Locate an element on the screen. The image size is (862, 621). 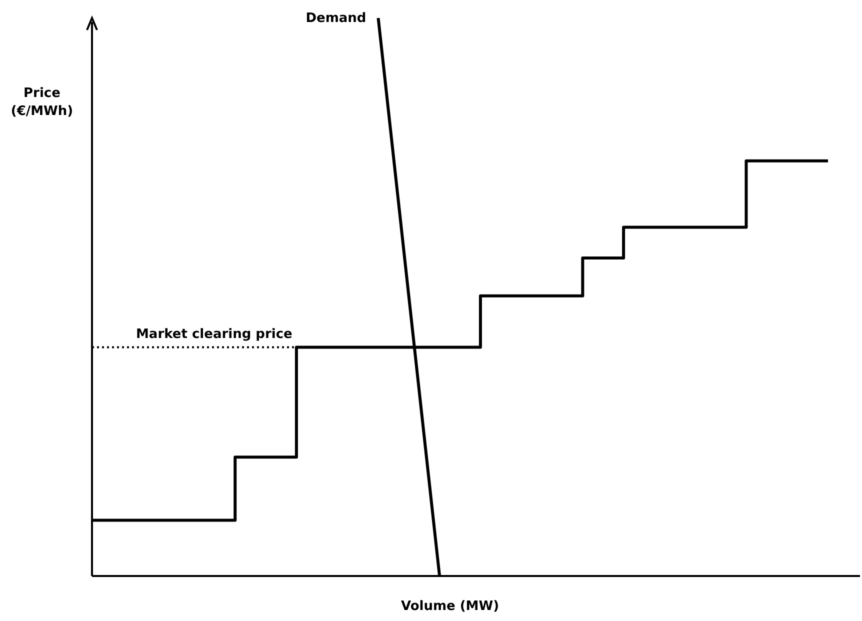
x-axis-title: Volume (MW) is located at coordinates (450, 606).